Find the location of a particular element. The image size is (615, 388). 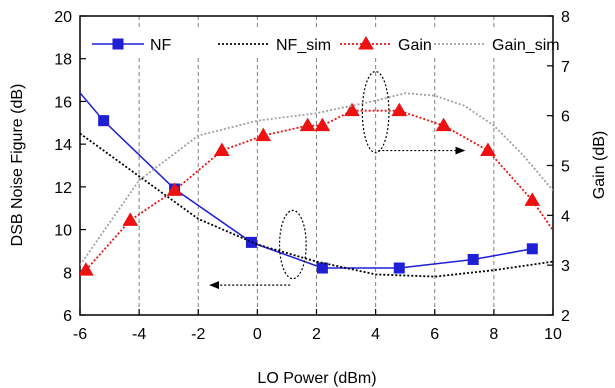

y-left-tick-label: 8 is located at coordinates (67, 273).